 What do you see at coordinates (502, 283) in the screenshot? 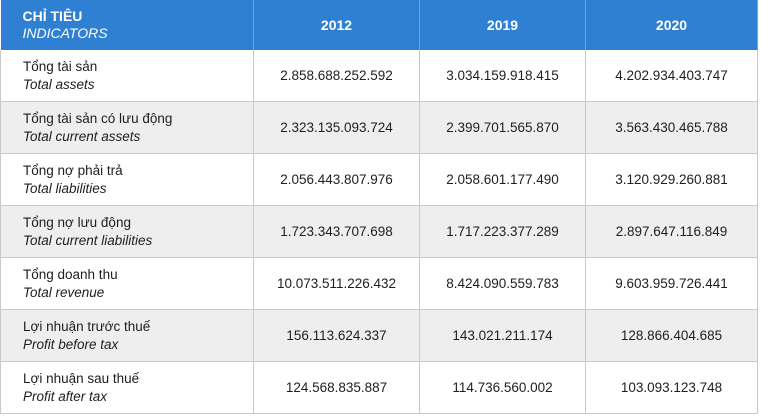
I see `value-cell: 8.424.090.559.783` at bounding box center [502, 283].